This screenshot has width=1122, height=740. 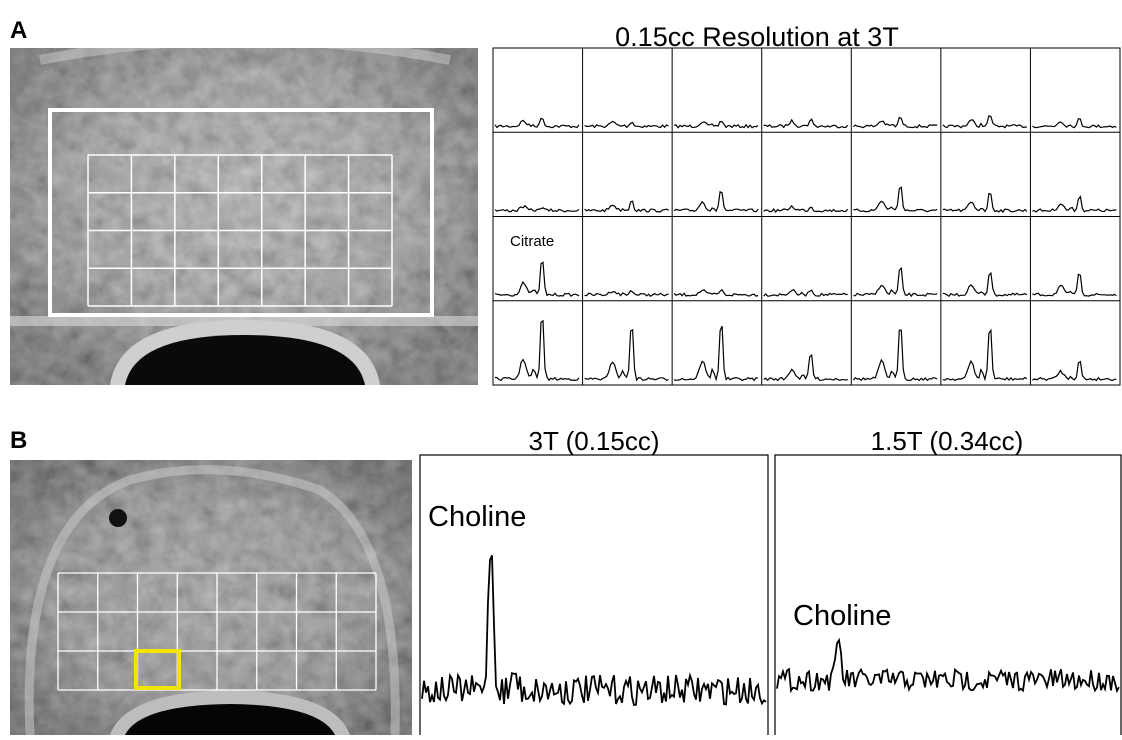 What do you see at coordinates (217, 631) in the screenshot?
I see `voxel-grid-b` at bounding box center [217, 631].